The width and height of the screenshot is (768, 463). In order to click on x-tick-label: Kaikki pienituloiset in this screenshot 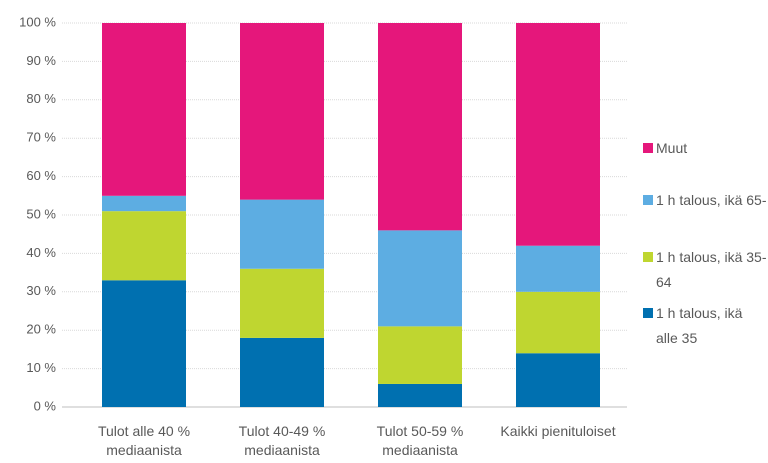, I will do `click(558, 431)`.